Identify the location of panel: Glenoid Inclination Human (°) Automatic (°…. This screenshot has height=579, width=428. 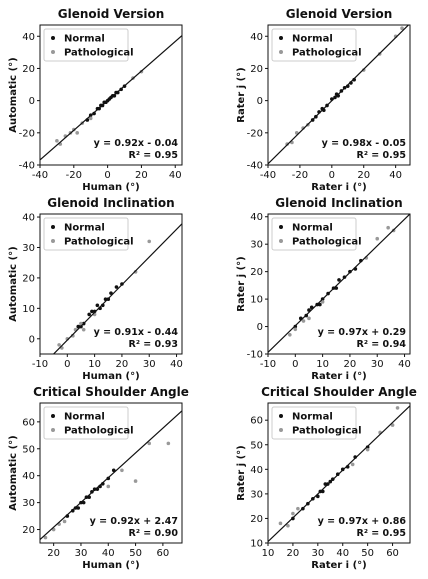
(95, 289).